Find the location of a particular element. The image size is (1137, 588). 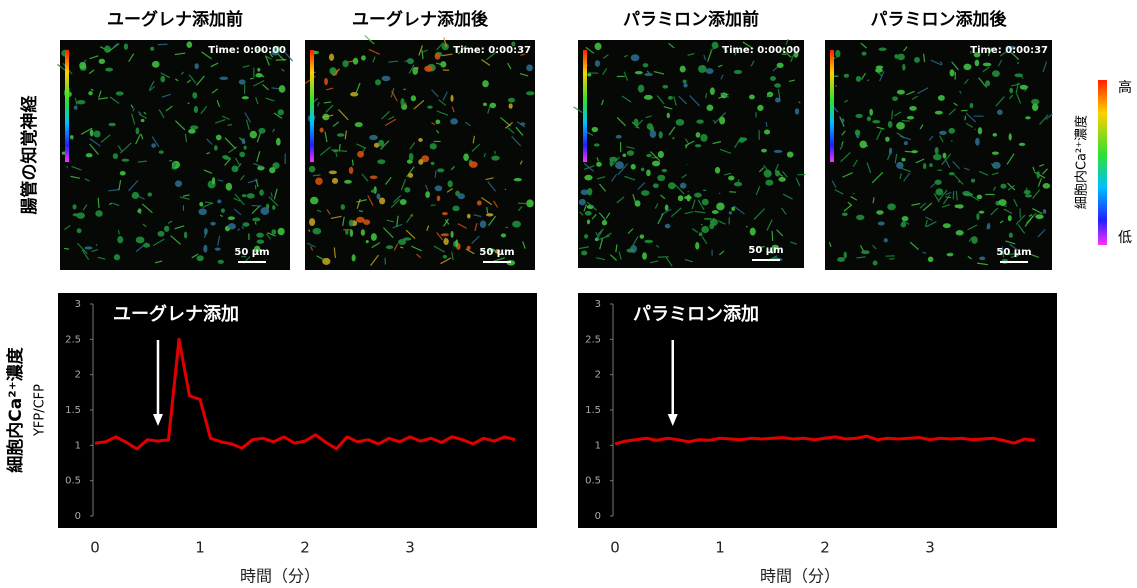

time-stamp: Time: 0:00:37 is located at coordinates (492, 50).